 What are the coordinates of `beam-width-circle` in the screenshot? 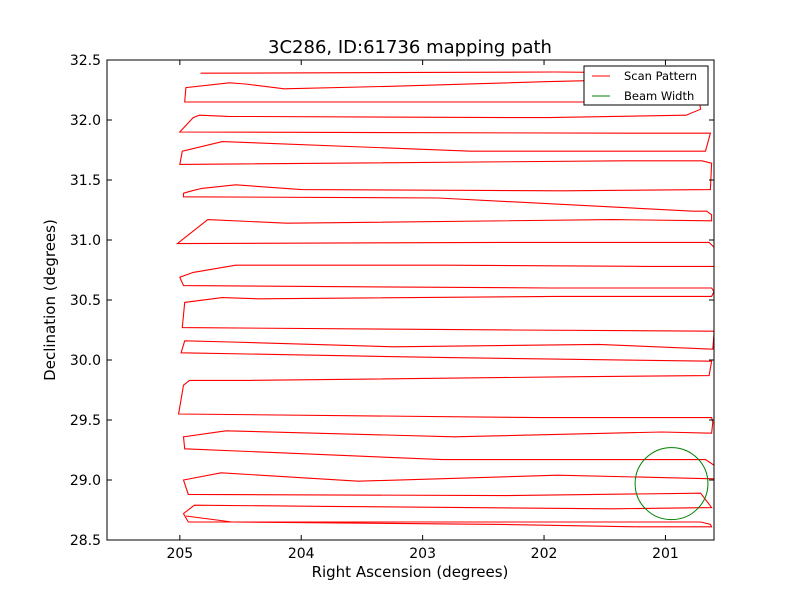 It's located at (671, 484).